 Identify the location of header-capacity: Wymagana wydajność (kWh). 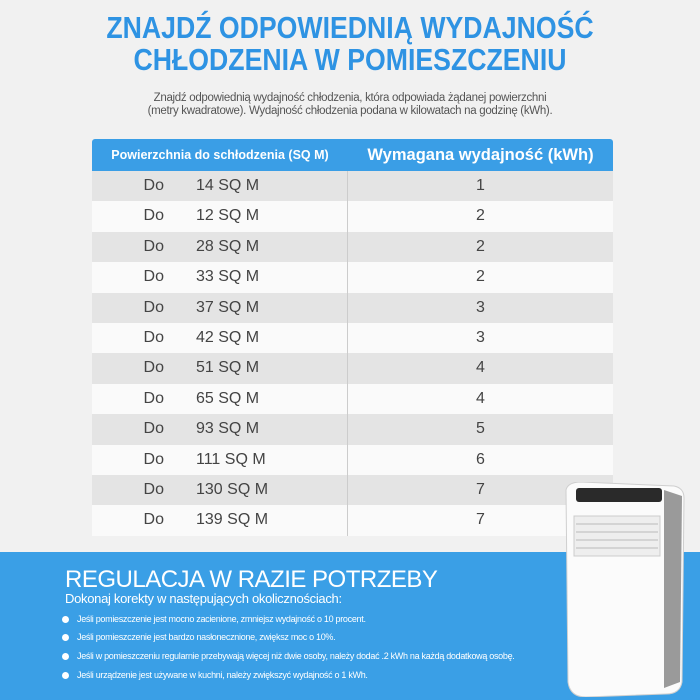
(480, 155).